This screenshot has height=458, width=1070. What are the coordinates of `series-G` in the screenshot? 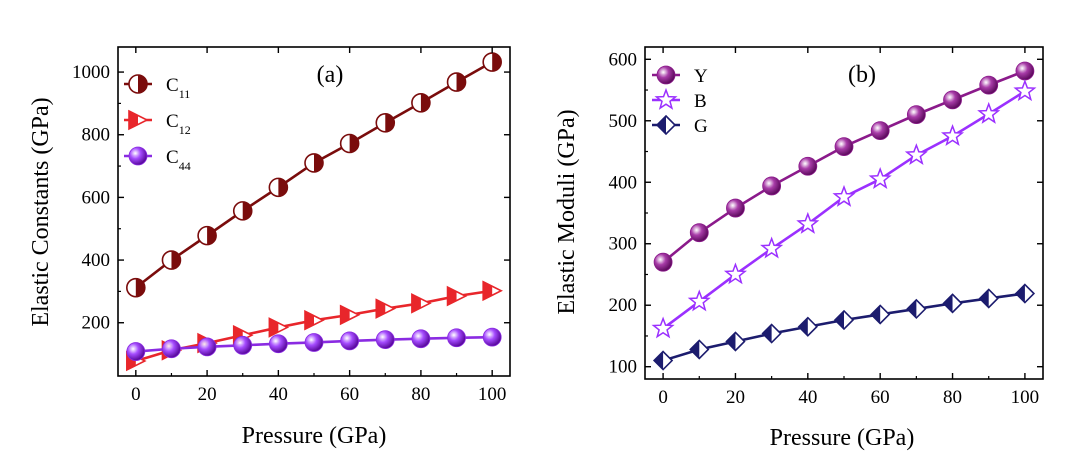 It's located at (844, 327).